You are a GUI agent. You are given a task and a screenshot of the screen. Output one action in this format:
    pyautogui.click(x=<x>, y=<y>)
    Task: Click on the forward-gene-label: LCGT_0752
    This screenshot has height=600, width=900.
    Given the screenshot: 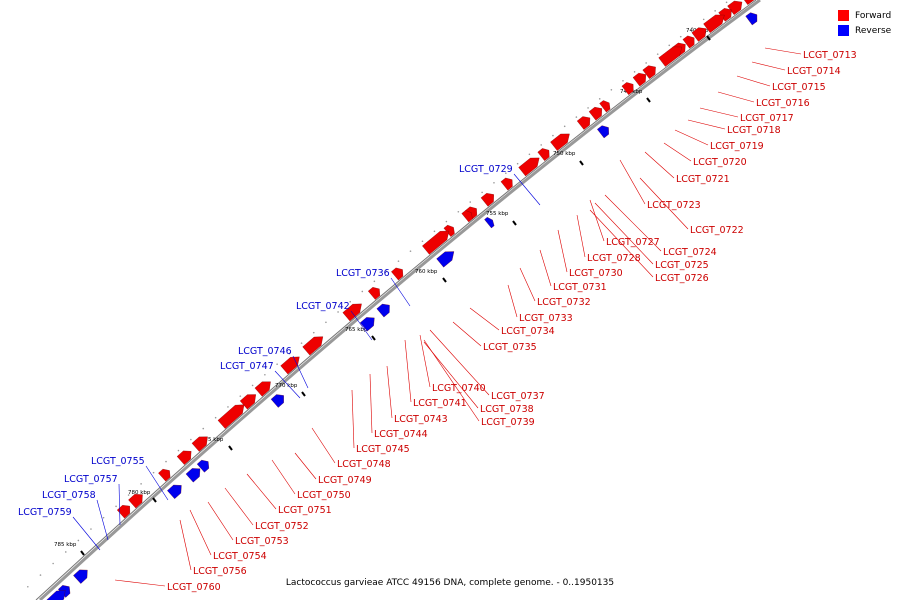 What is the action you would take?
    pyautogui.click(x=282, y=526)
    